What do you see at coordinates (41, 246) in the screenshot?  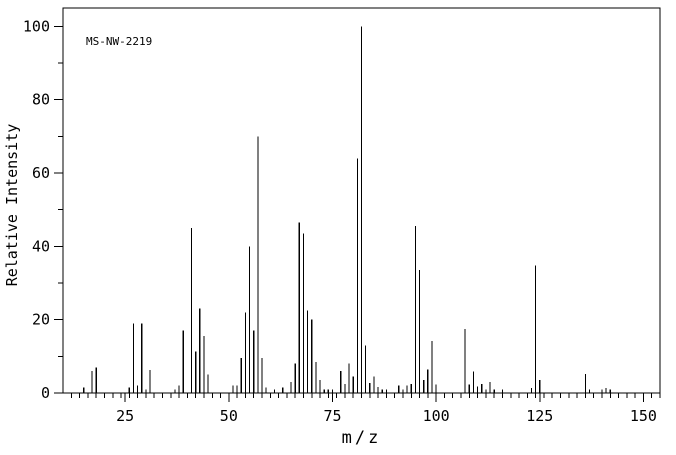 I see `y-tick-label: 40` at bounding box center [41, 246].